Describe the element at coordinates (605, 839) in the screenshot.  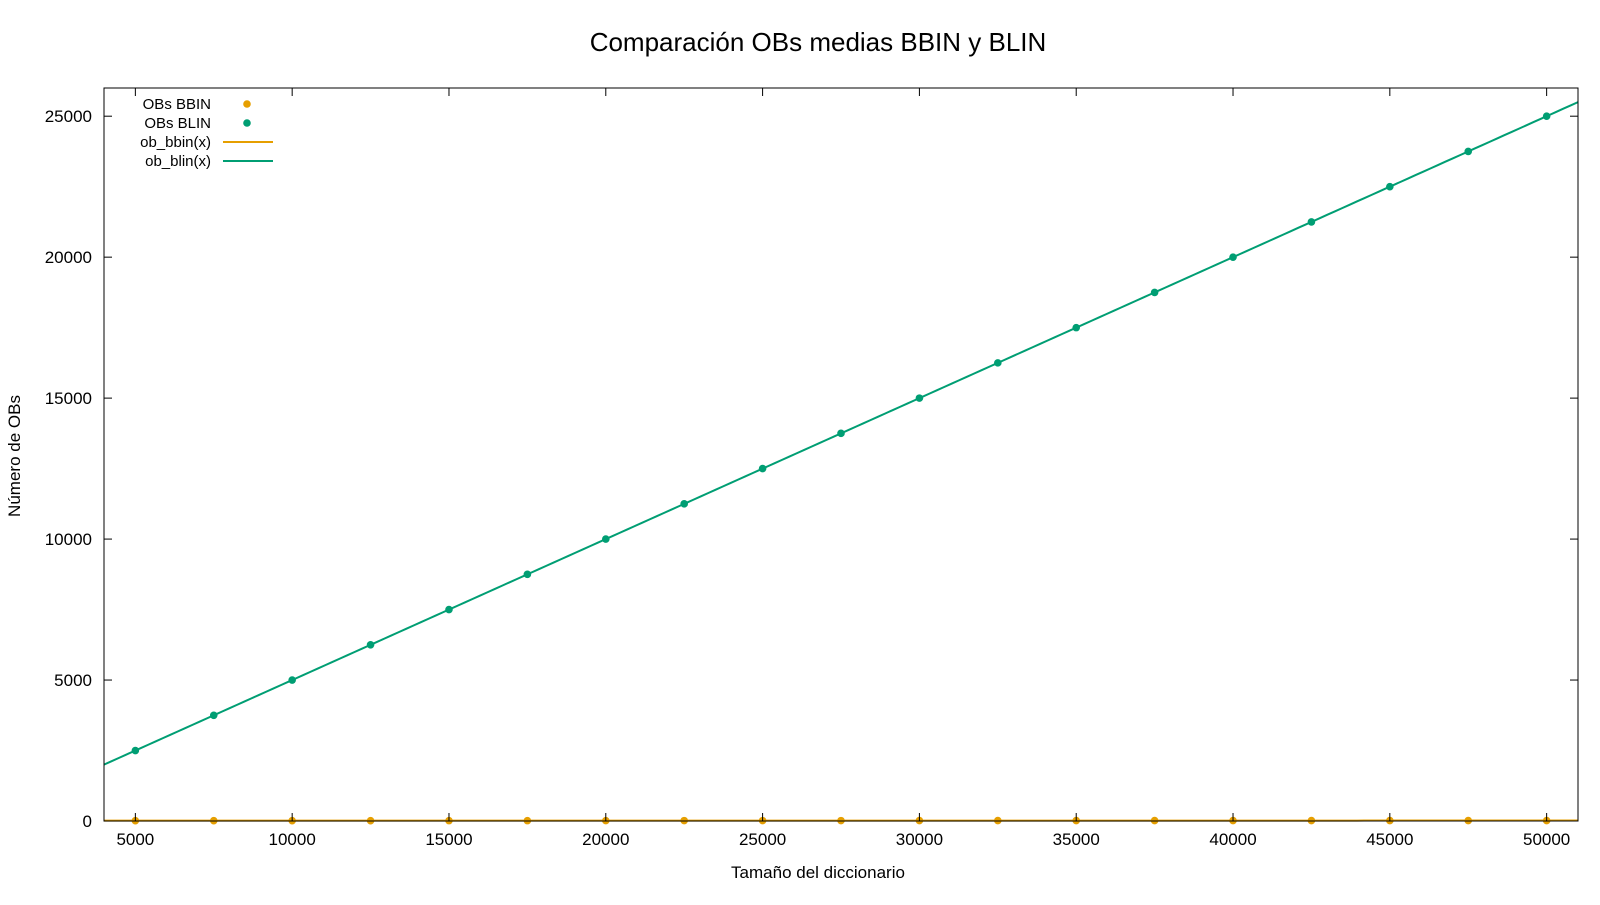
I see `x-tick-label: 20000` at that location.